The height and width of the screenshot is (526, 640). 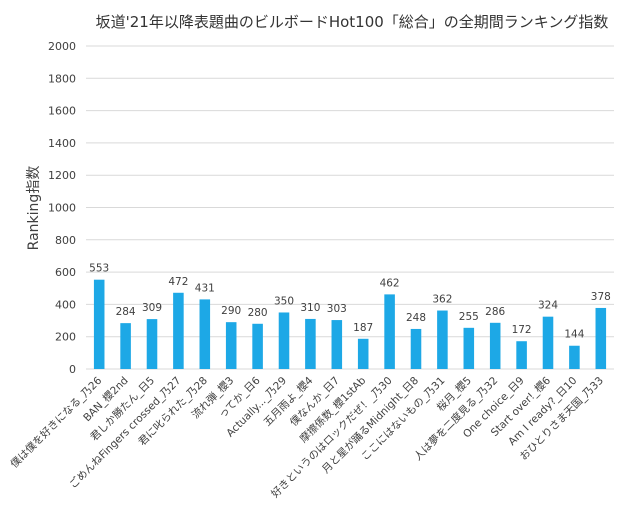 I want to click on y-tick-label: 600, so click(x=65, y=272).